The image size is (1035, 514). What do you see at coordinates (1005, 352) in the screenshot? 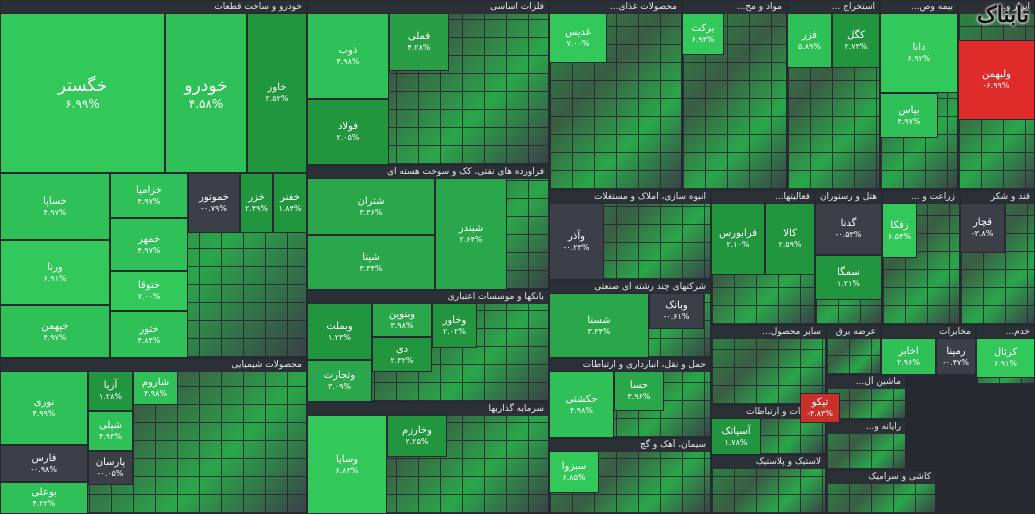
I see `stock-name: کرثال` at bounding box center [1005, 352].